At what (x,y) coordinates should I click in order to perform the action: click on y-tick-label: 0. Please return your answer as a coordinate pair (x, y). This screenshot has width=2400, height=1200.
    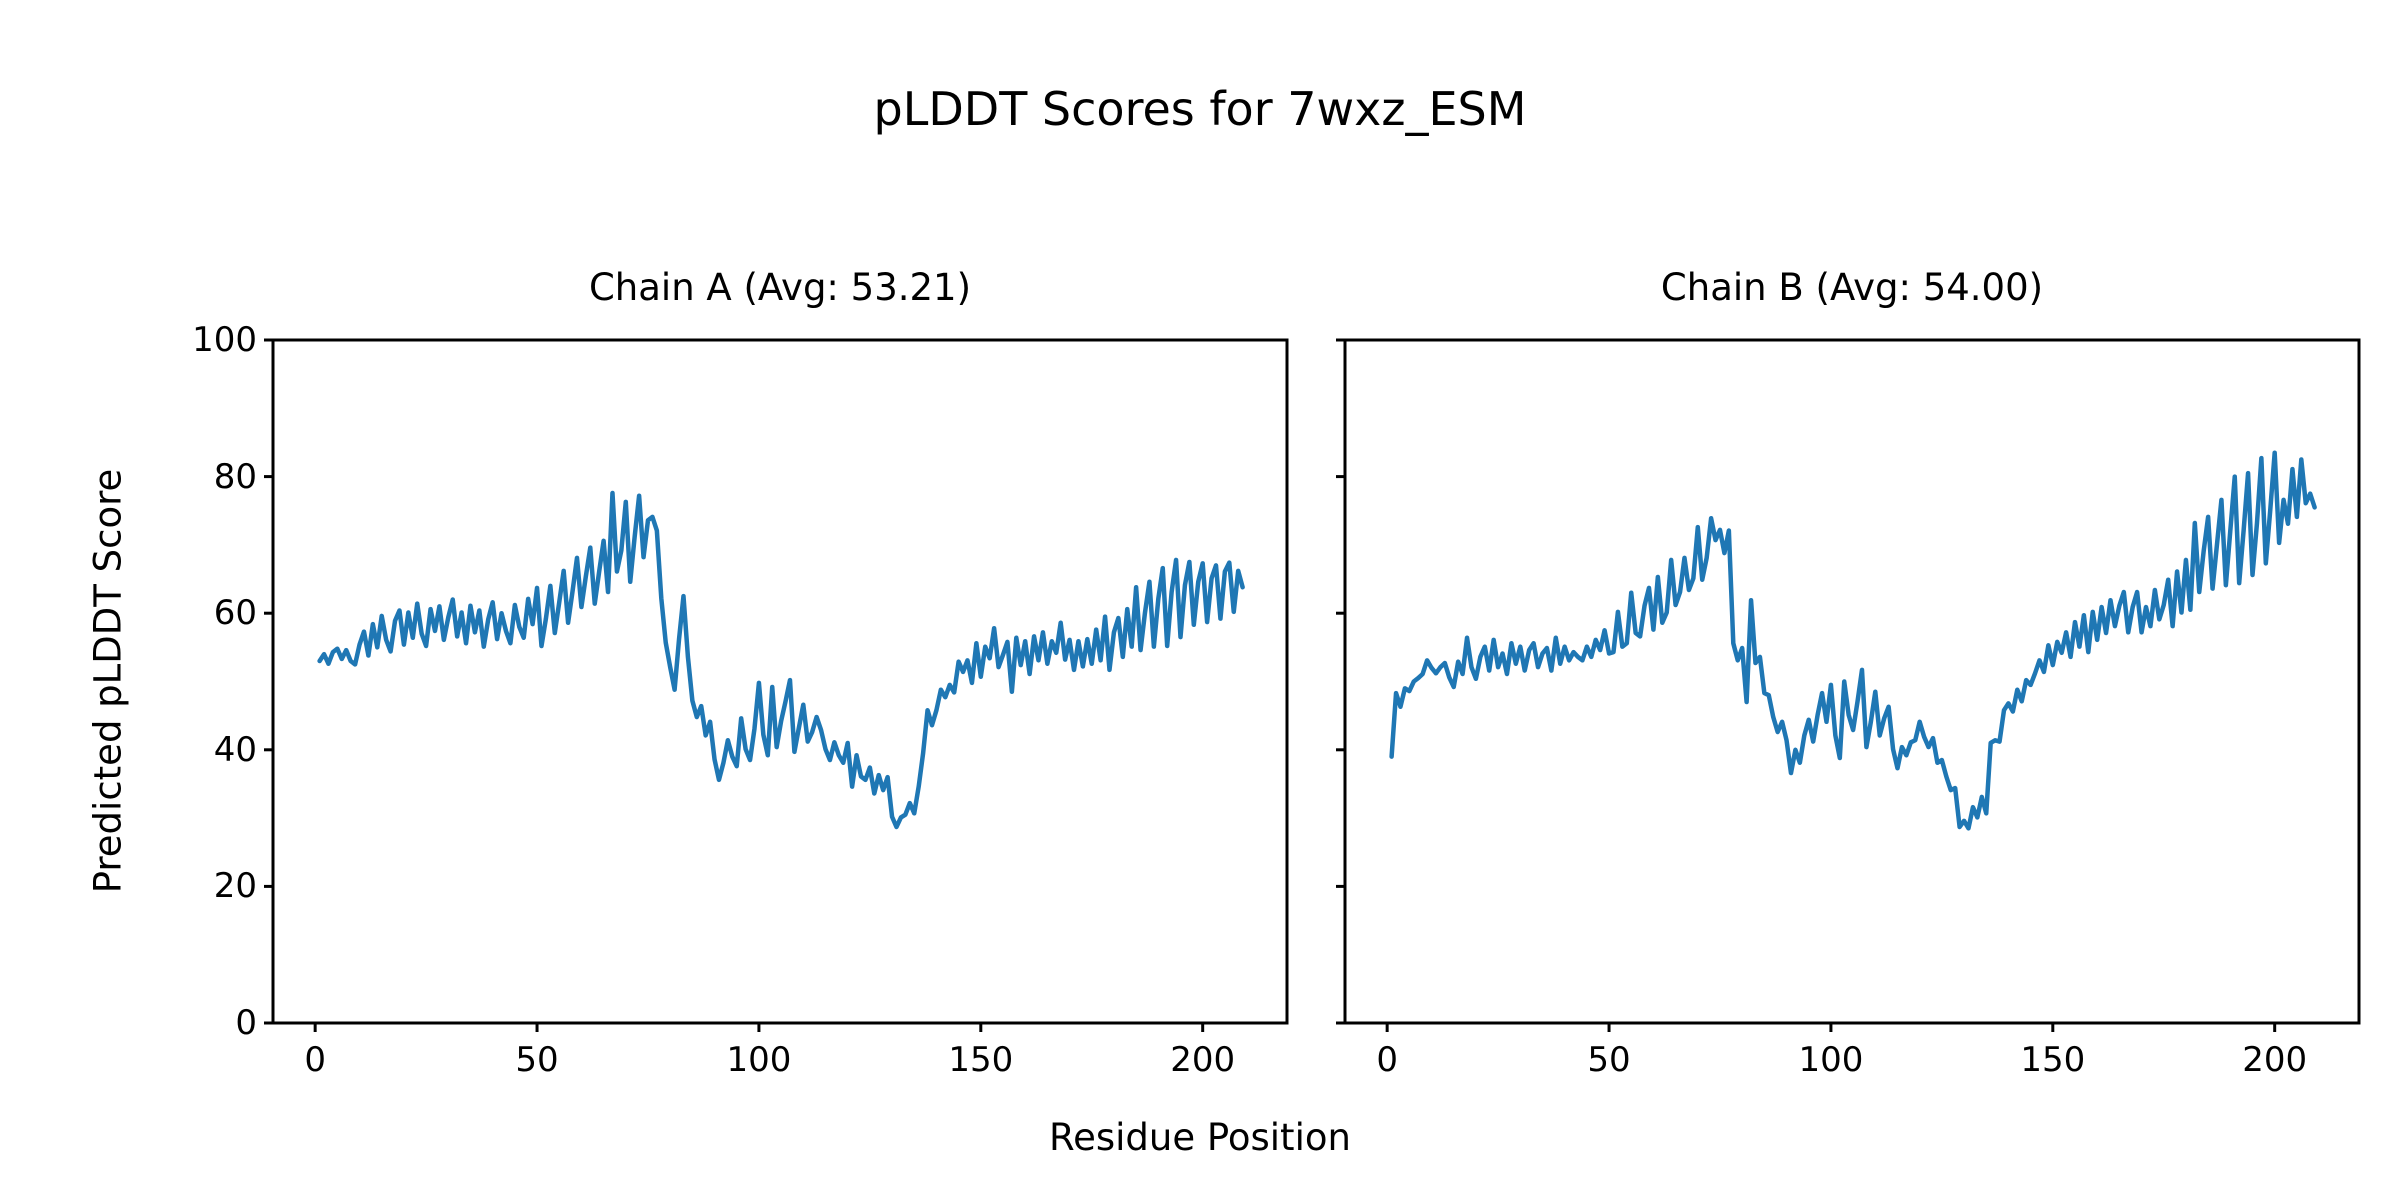
    Looking at the image, I should click on (246, 1023).